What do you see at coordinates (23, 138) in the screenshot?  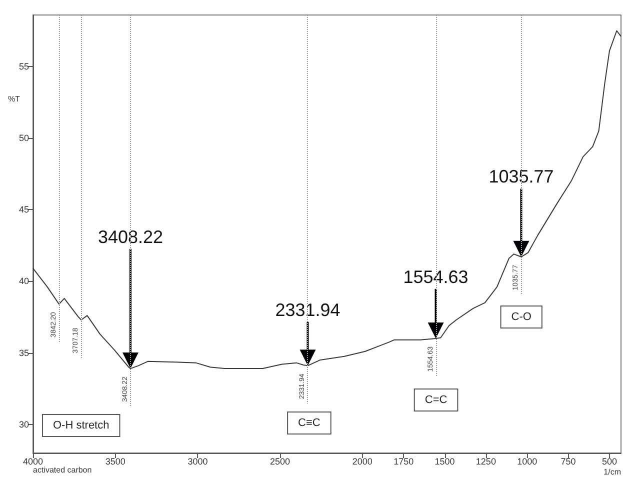 I see `y-tick-label: 50` at bounding box center [23, 138].